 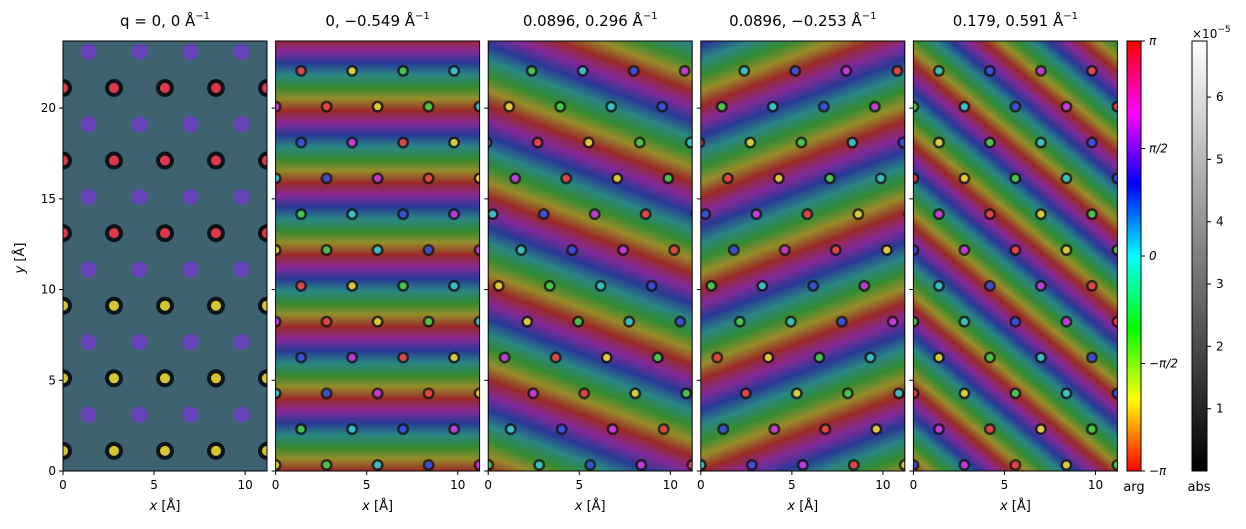 I want to click on abs-colorbar-multiplier-base: ×10, so click(x=1204, y=34).